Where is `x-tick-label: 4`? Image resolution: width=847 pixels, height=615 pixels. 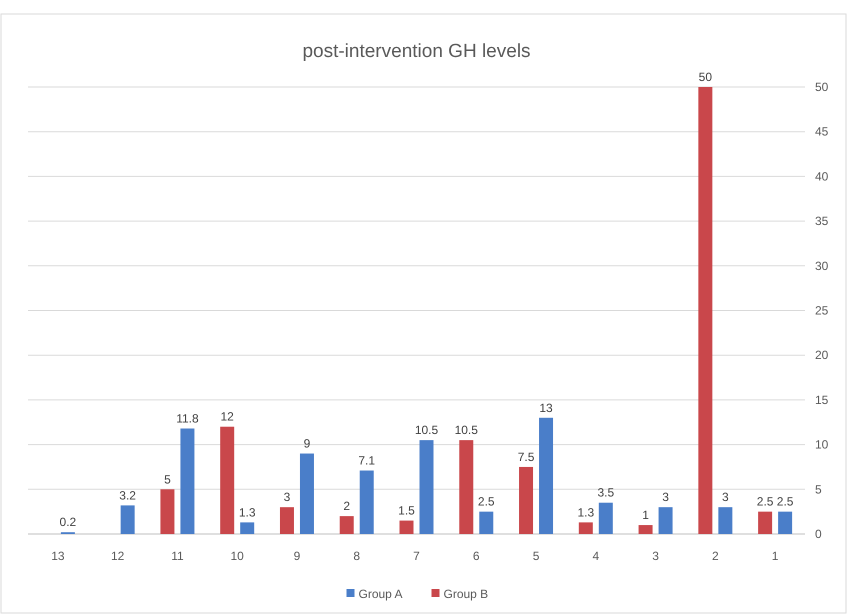 x-tick-label: 4 is located at coordinates (596, 556).